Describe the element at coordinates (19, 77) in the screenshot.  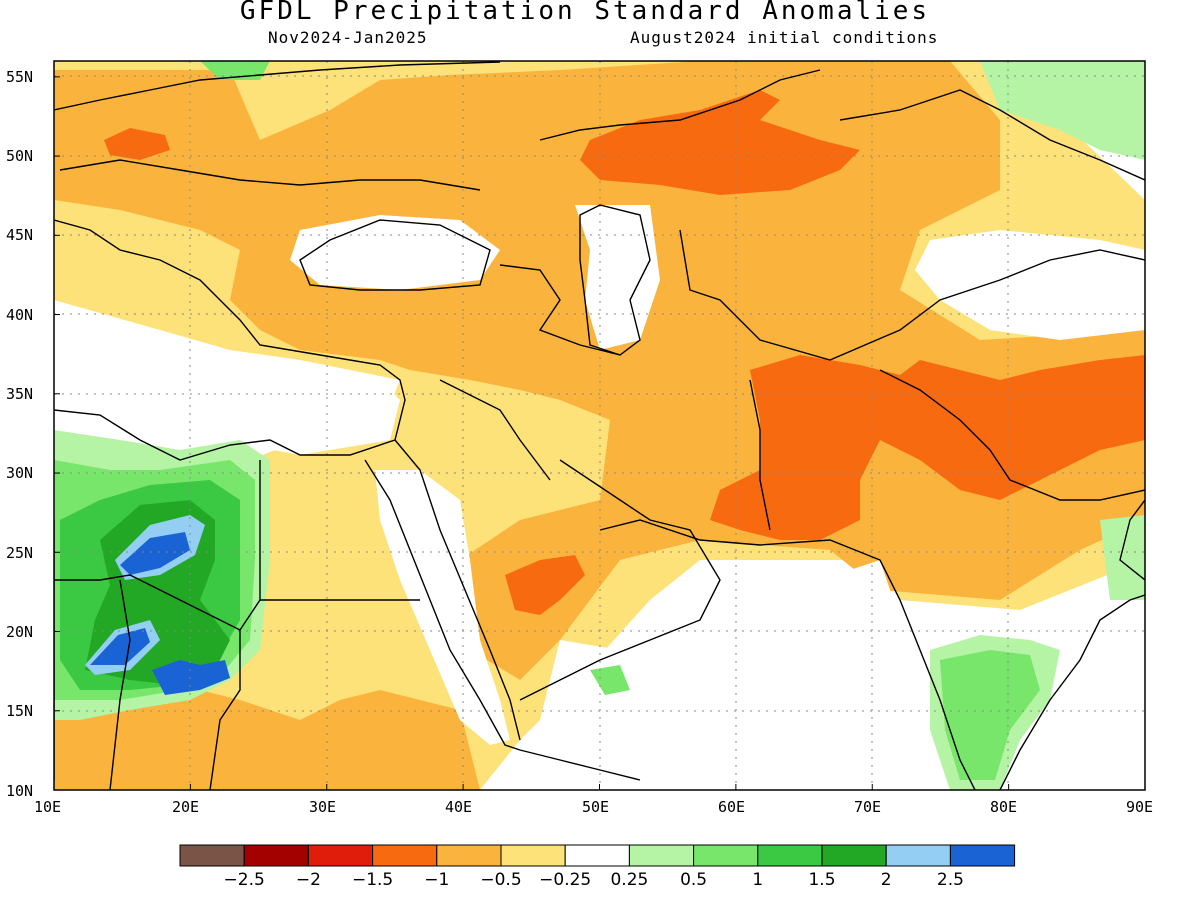
I see `lat-label: 55N` at that location.